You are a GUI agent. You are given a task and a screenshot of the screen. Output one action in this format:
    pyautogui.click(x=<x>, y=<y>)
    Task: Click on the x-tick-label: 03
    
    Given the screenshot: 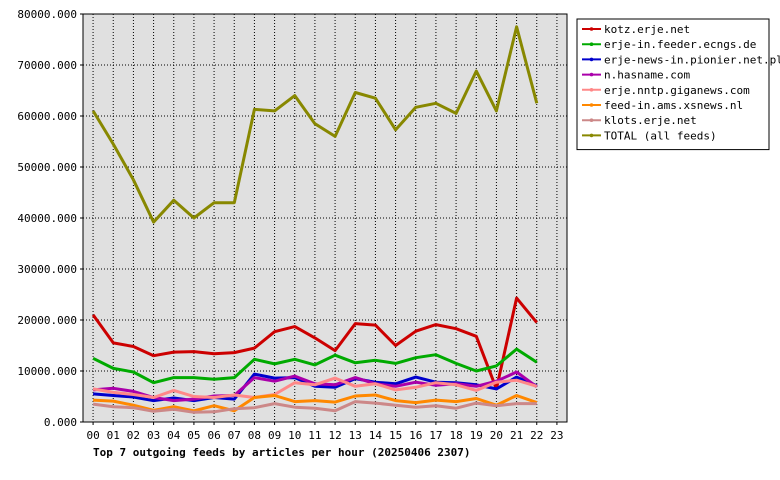 What is the action you would take?
    pyautogui.click(x=153, y=435)
    